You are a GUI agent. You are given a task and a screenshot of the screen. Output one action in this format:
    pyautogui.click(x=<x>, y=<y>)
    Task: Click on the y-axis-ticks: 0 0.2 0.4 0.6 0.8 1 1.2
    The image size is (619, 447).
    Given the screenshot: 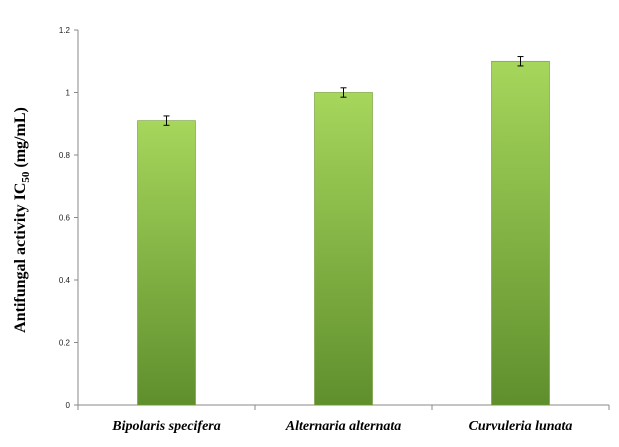 What is the action you would take?
    pyautogui.click(x=68, y=218)
    